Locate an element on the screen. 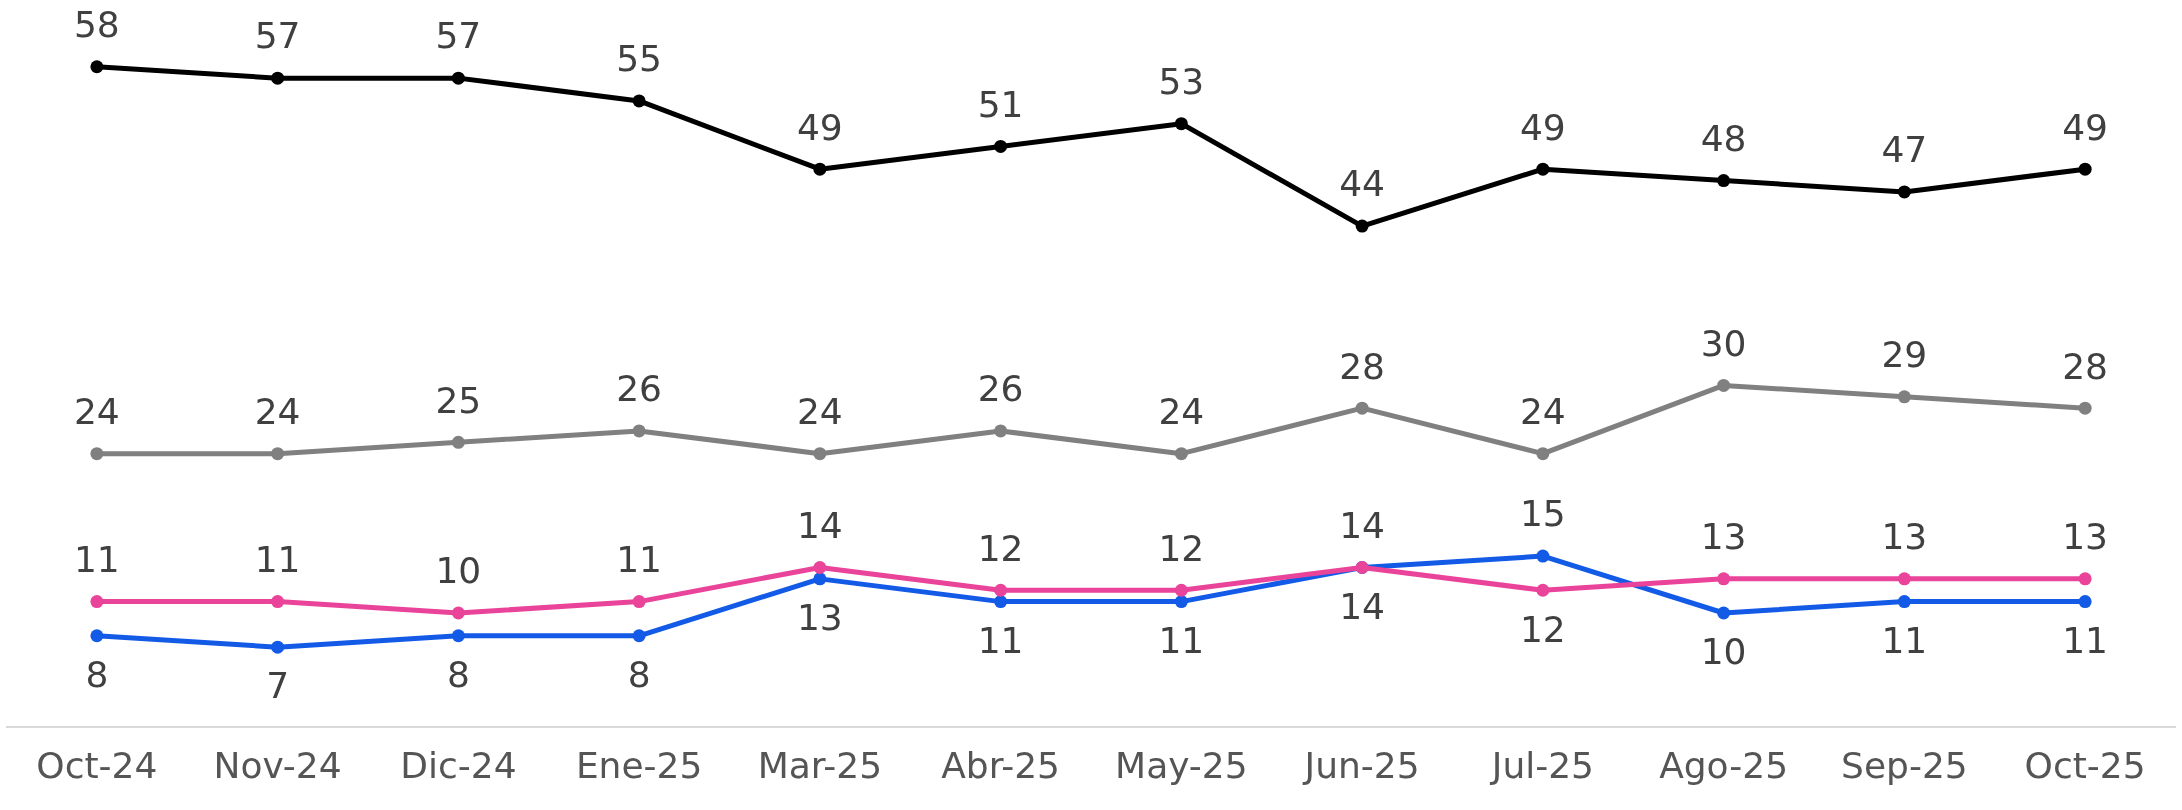 This screenshot has height=810, width=2182. x-tick-label: Jun-25 is located at coordinates (1361, 765).